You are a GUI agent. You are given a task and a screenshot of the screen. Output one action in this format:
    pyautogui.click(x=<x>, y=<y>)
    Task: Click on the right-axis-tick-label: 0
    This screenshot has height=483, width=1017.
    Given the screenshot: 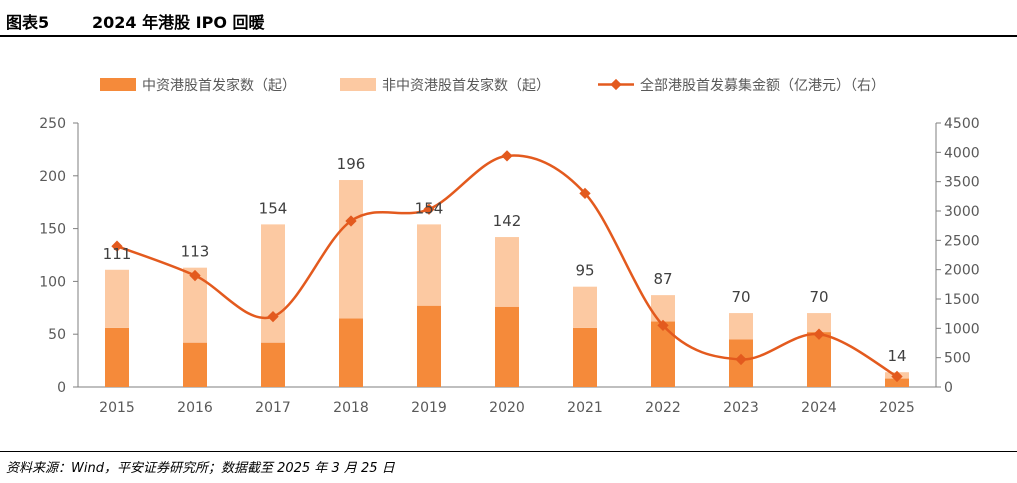 What is the action you would take?
    pyautogui.click(x=948, y=388)
    